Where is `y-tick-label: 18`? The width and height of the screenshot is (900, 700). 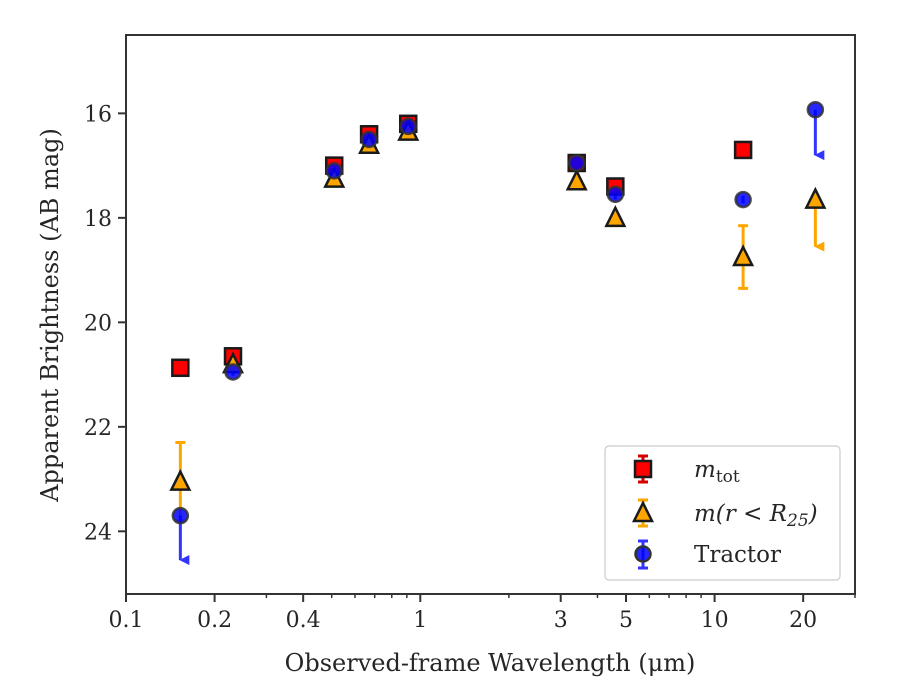 y-tick-label: 18 is located at coordinates (98, 219).